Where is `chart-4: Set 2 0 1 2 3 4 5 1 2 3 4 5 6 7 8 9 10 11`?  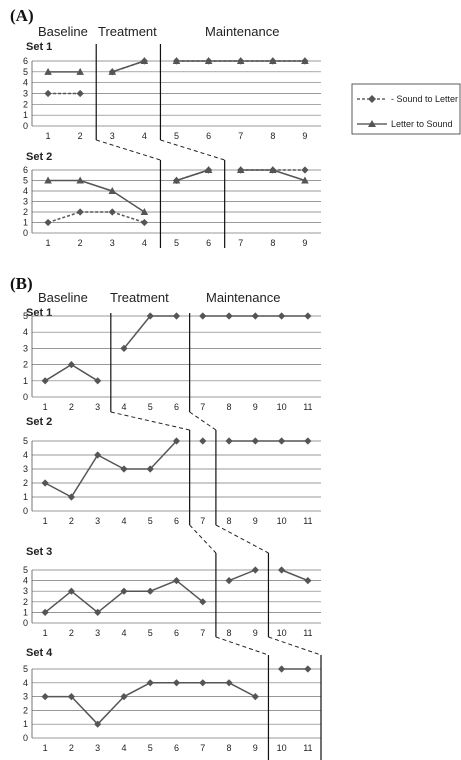
chart-4: Set 2 0 1 2 3 4 5 1 2 3 4 5 6 7 8 9 10 11 is located at coordinates (172, 471).